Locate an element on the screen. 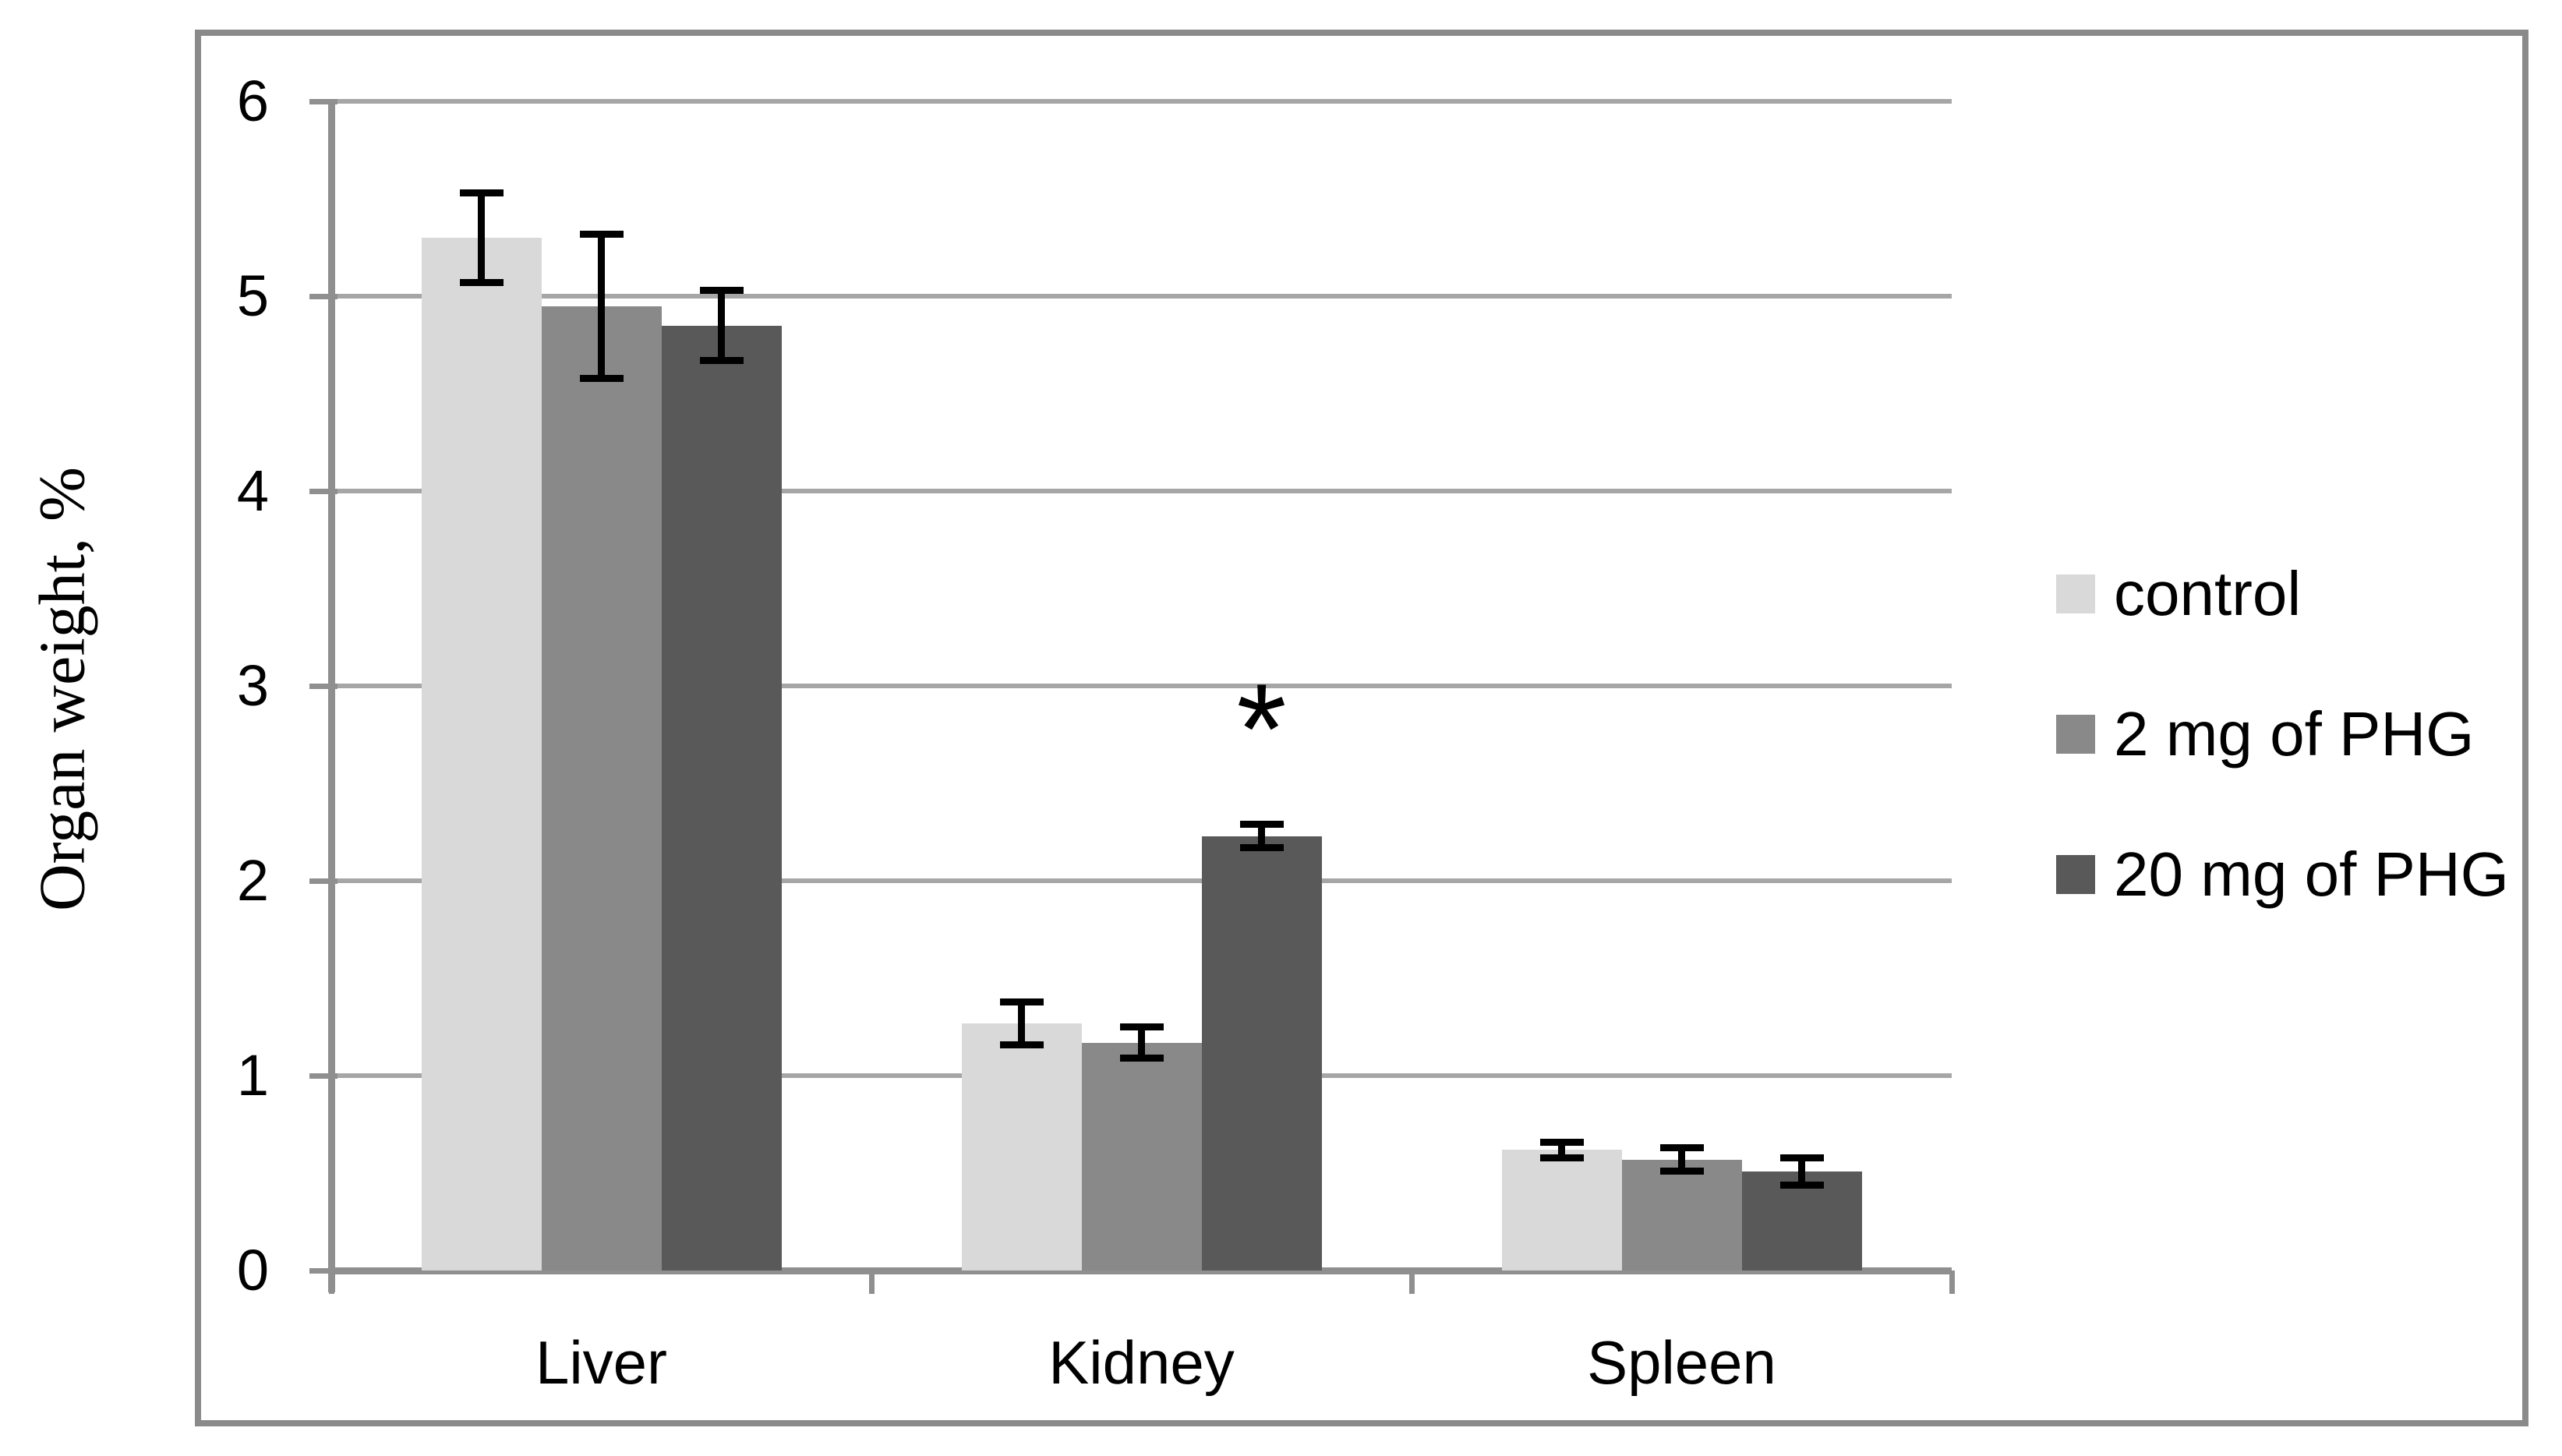  bar-20-mg-of-phg-liver is located at coordinates (721, 798).